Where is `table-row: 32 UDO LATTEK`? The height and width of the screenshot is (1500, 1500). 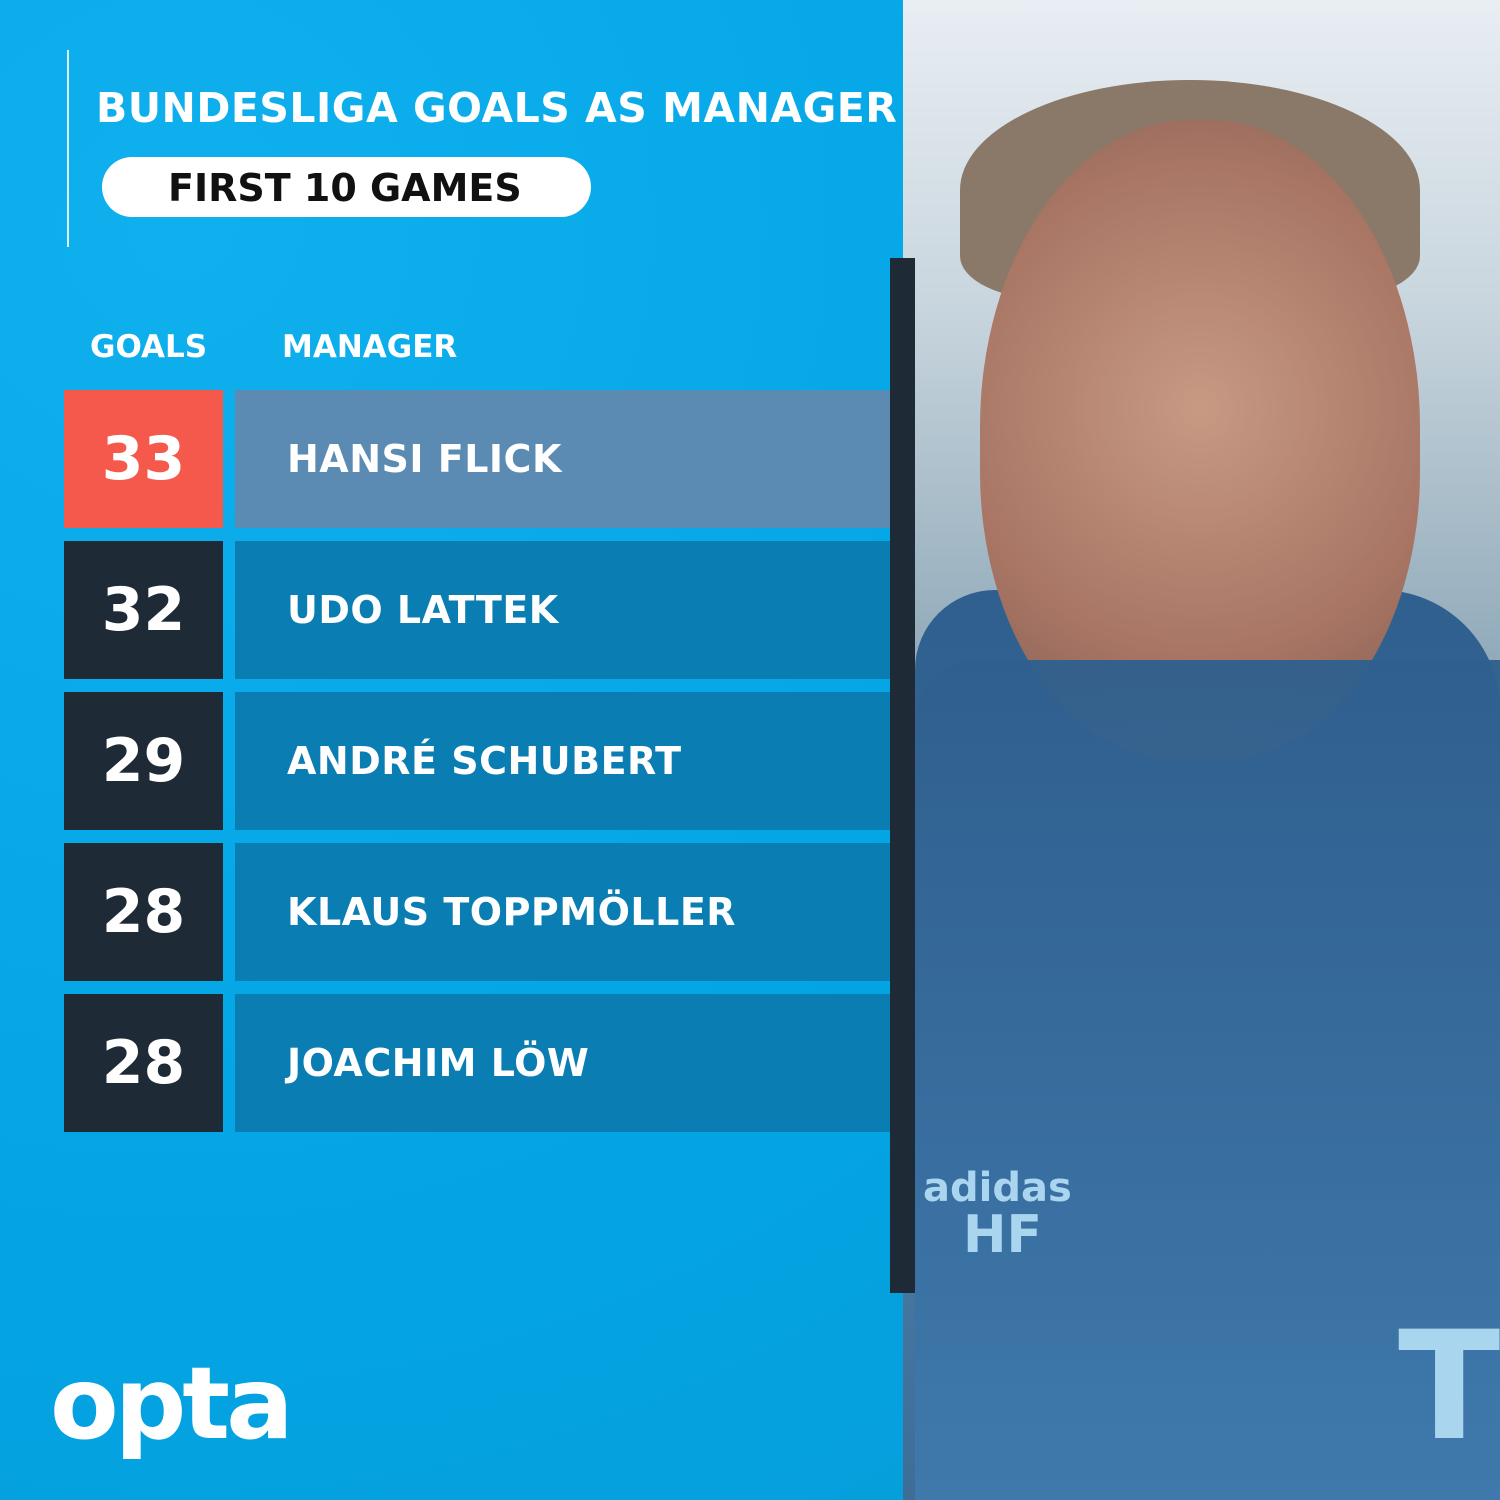 table-row: 32 UDO LATTEK is located at coordinates (477, 610).